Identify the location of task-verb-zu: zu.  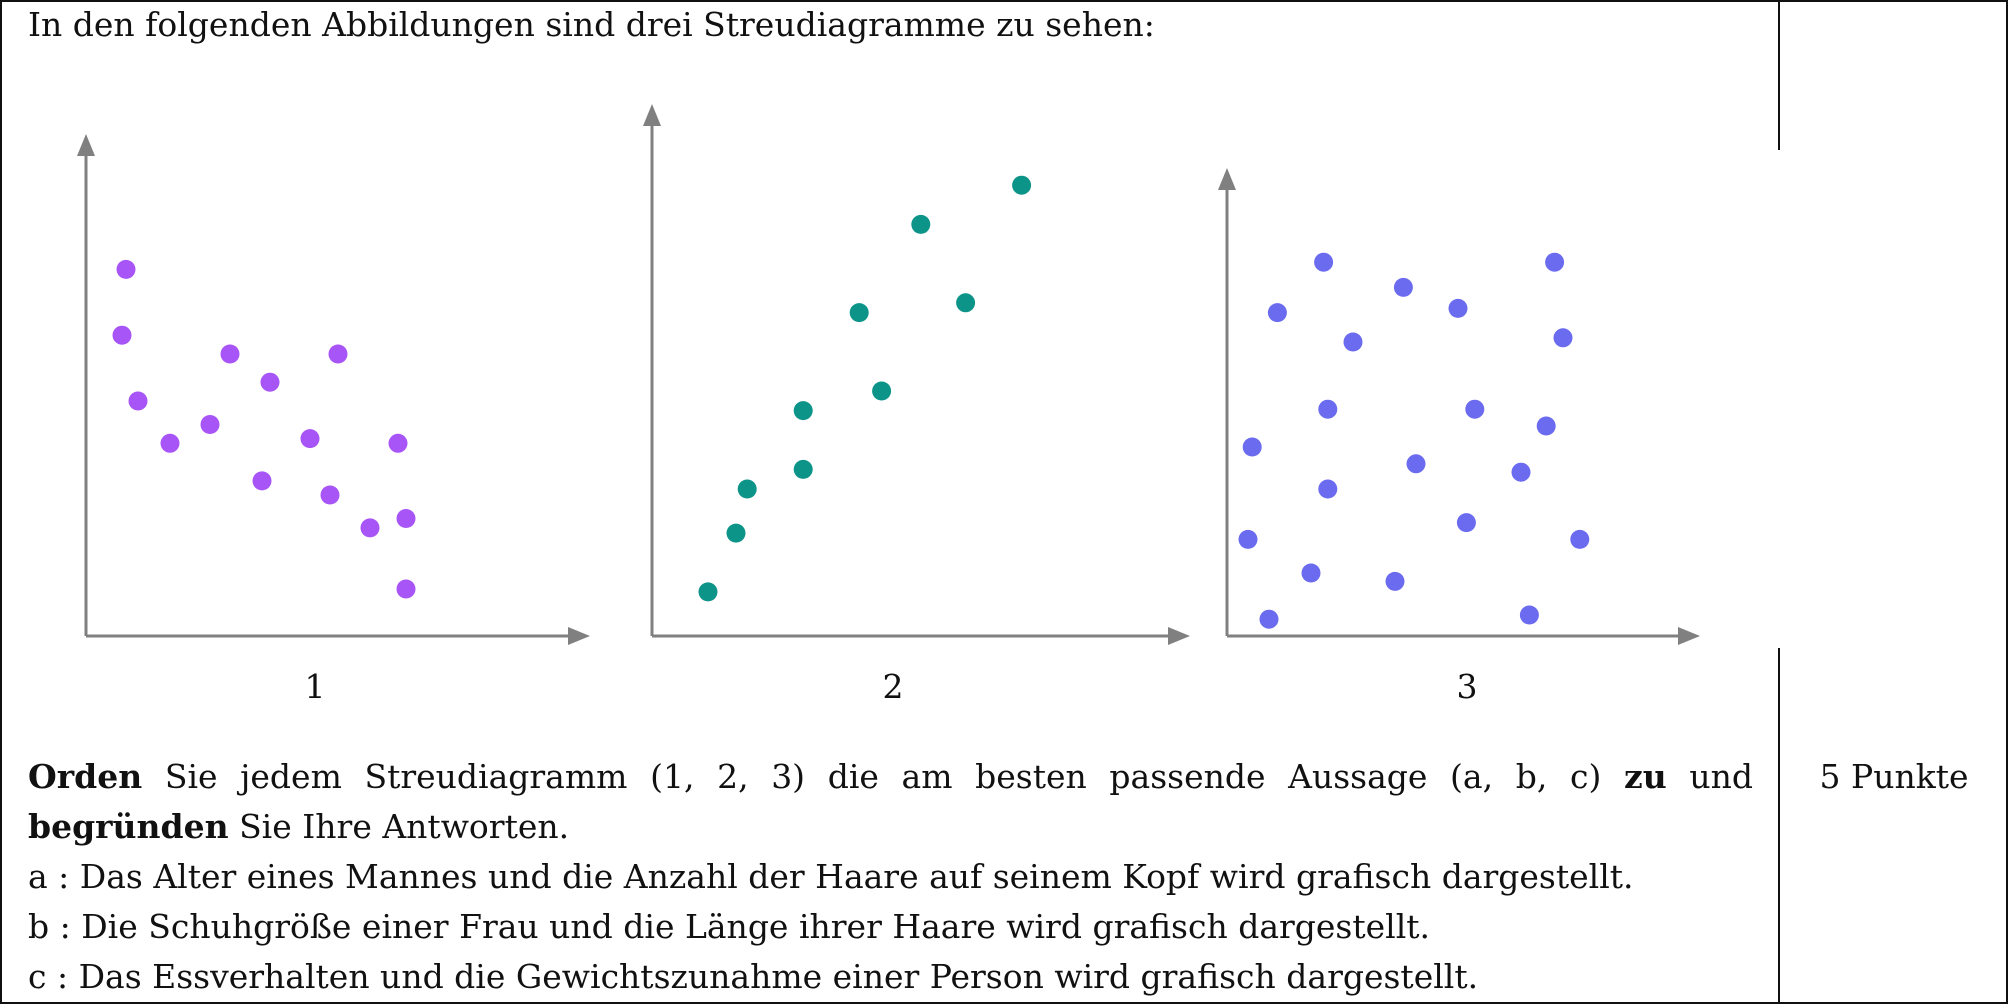
(1645, 776).